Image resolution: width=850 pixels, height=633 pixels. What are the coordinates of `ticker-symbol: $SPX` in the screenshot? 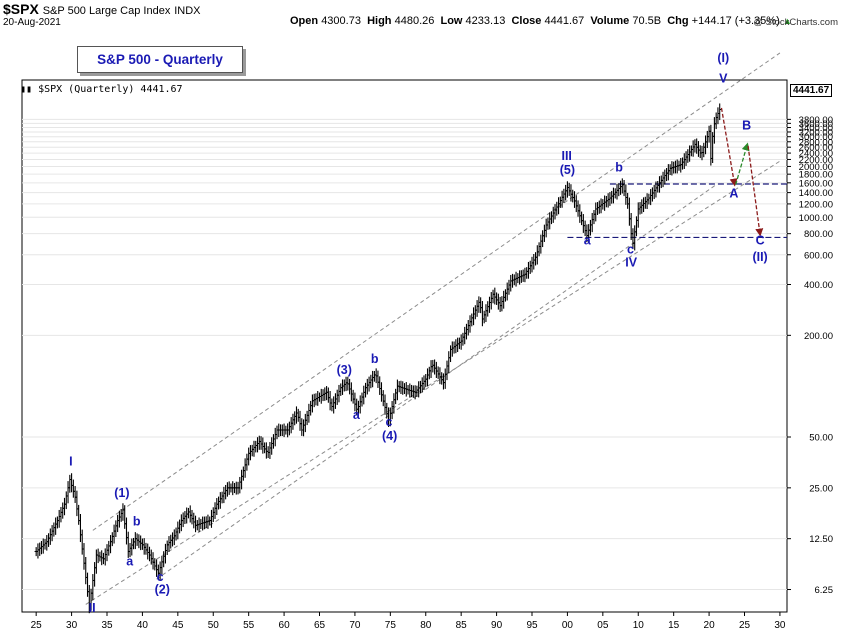 It's located at (21, 9).